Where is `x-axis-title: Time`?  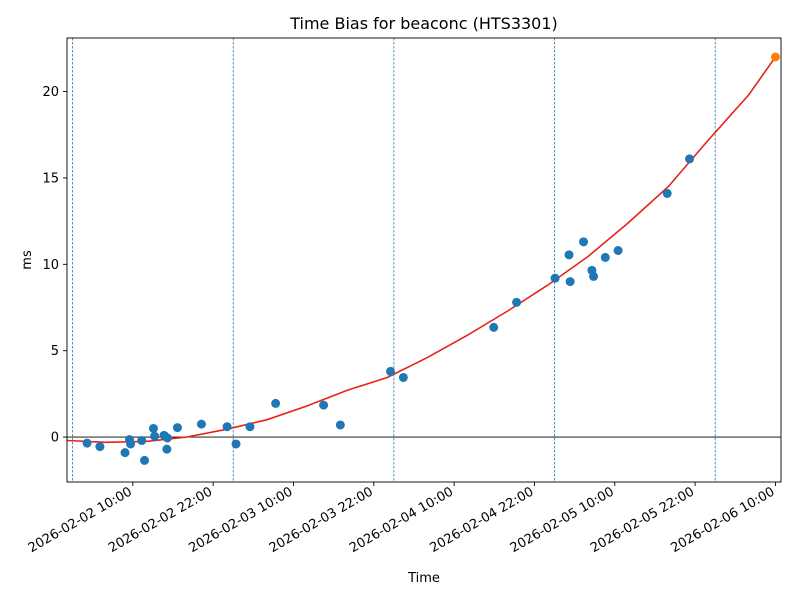 x-axis-title: Time is located at coordinates (423, 578).